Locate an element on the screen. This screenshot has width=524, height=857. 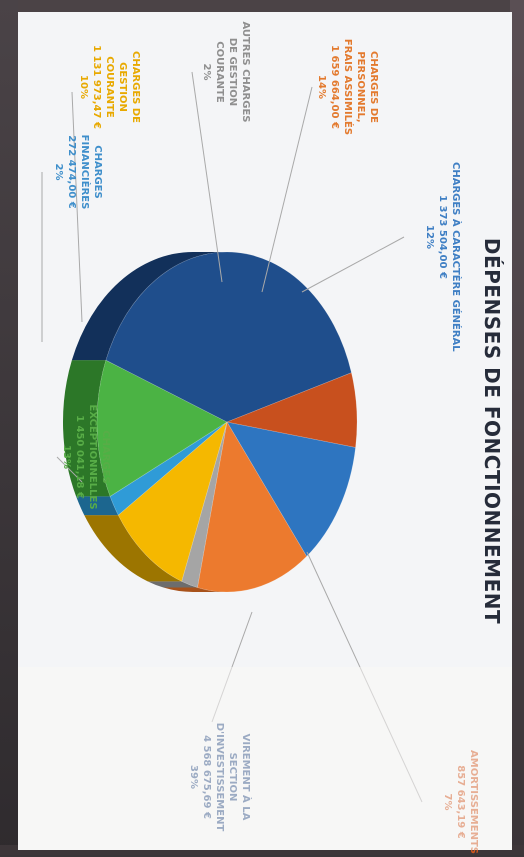
slice-label-2-line-0: AUTRES CHARGES is located at coordinates (245, 72).